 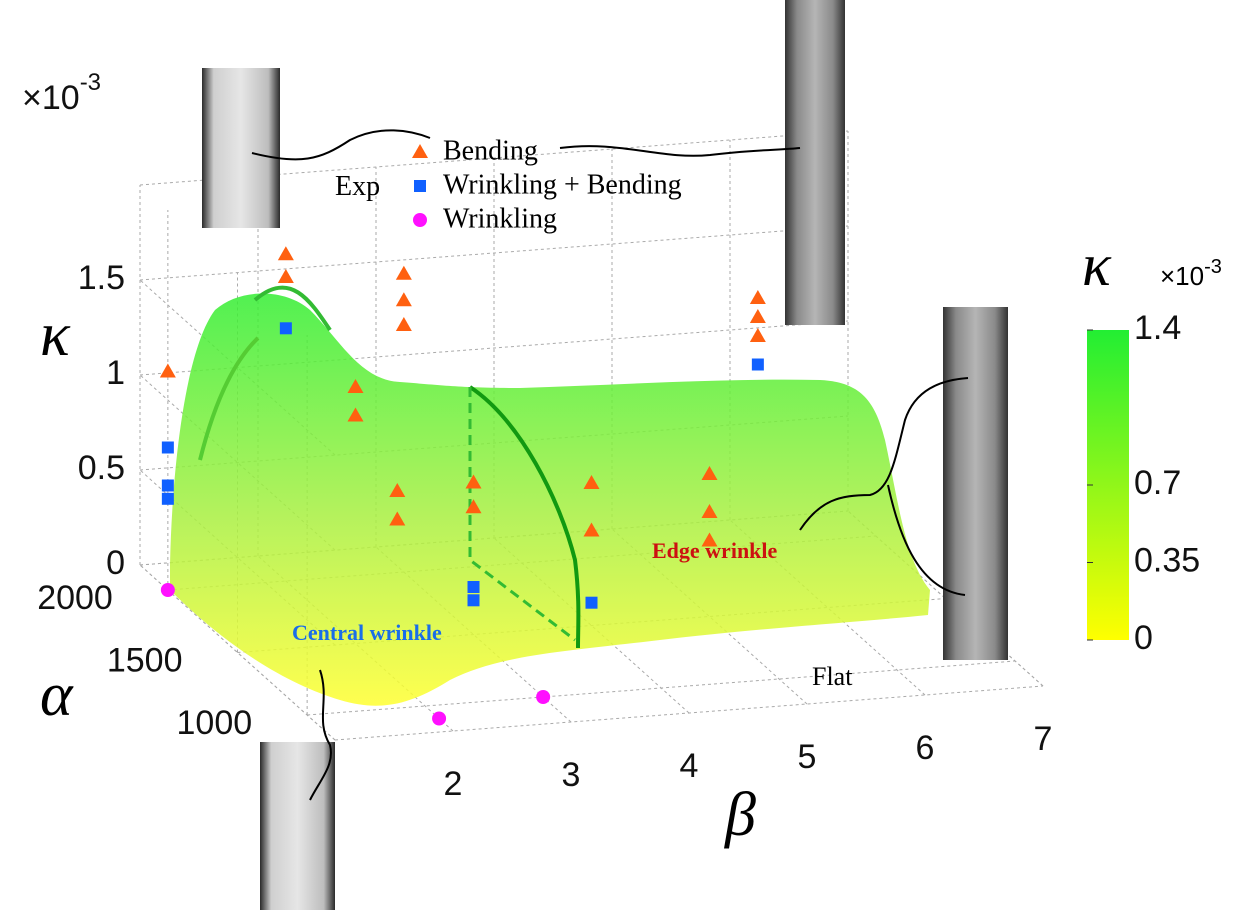 What do you see at coordinates (367, 632) in the screenshot?
I see `annotation: Central wrinkle` at bounding box center [367, 632].